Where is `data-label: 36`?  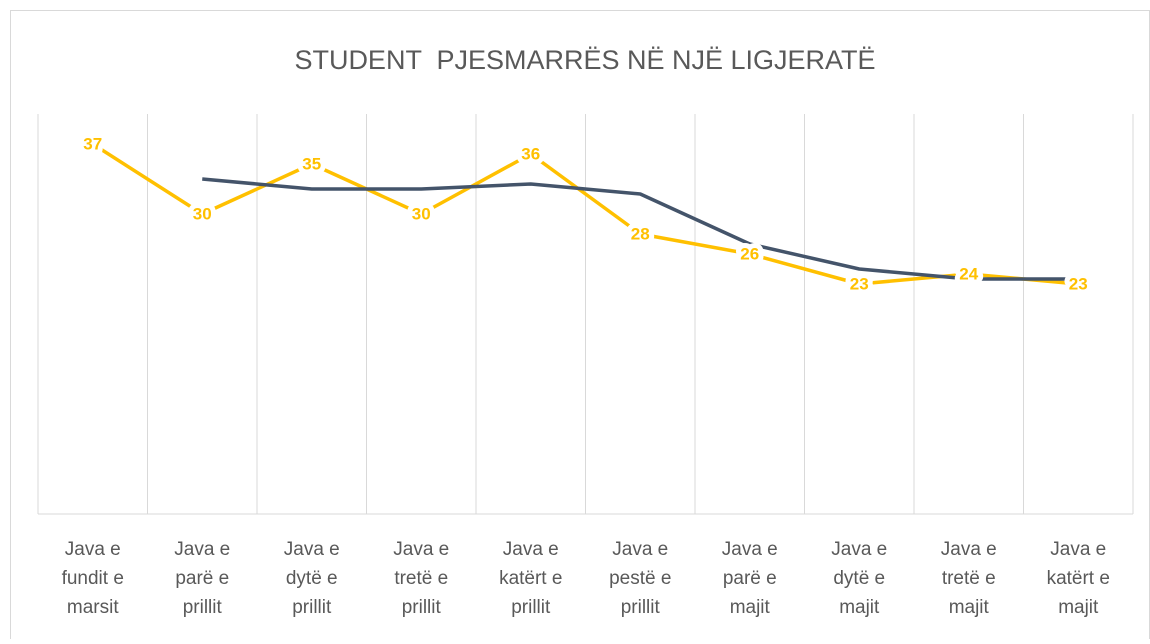
data-label: 36 is located at coordinates (530, 153).